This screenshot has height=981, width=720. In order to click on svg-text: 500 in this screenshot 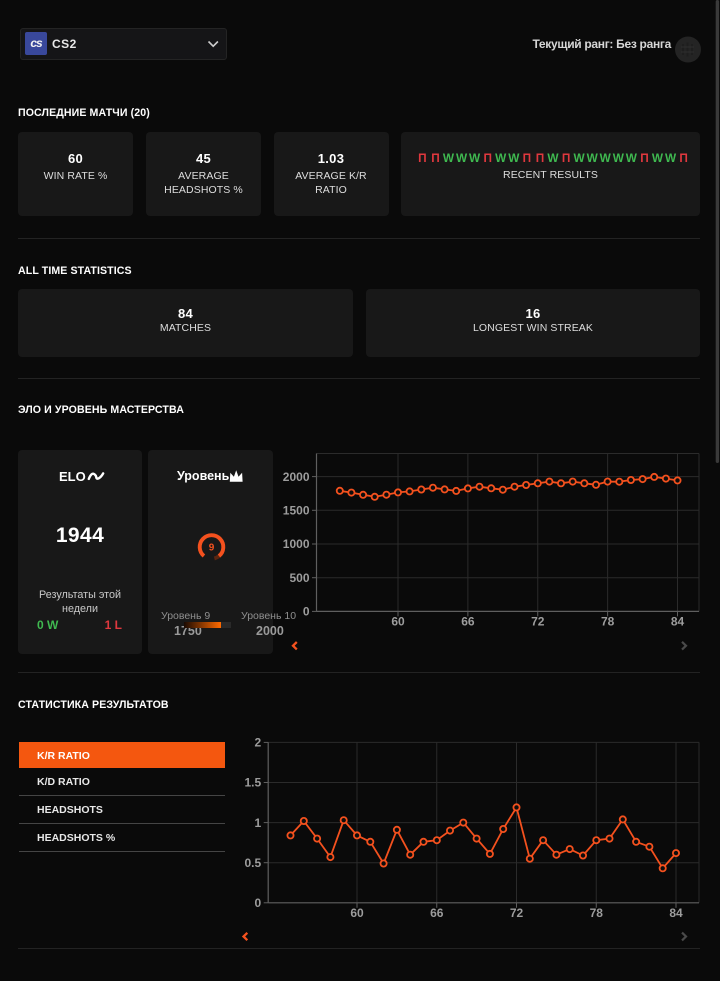, I will do `click(299, 578)`.